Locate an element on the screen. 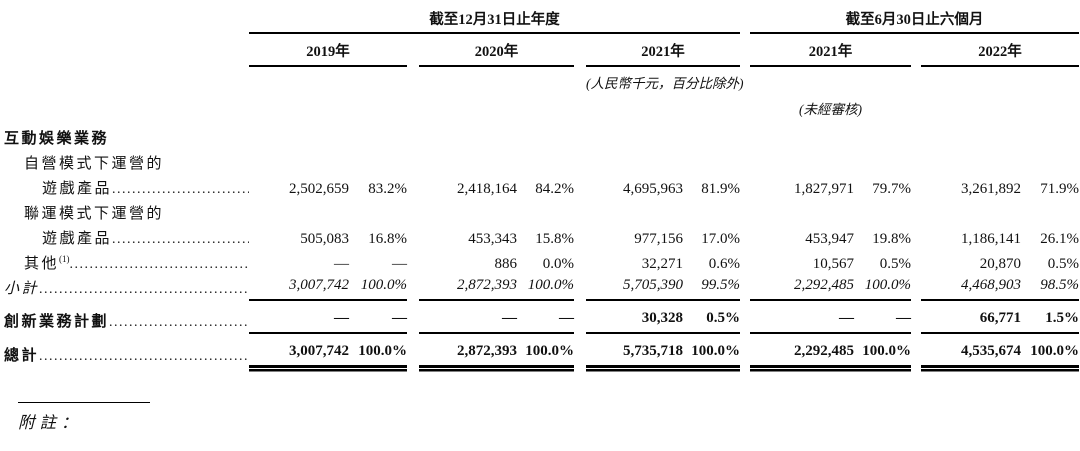 The width and height of the screenshot is (1080, 451). cell-pct: 26.1% is located at coordinates (1060, 239).